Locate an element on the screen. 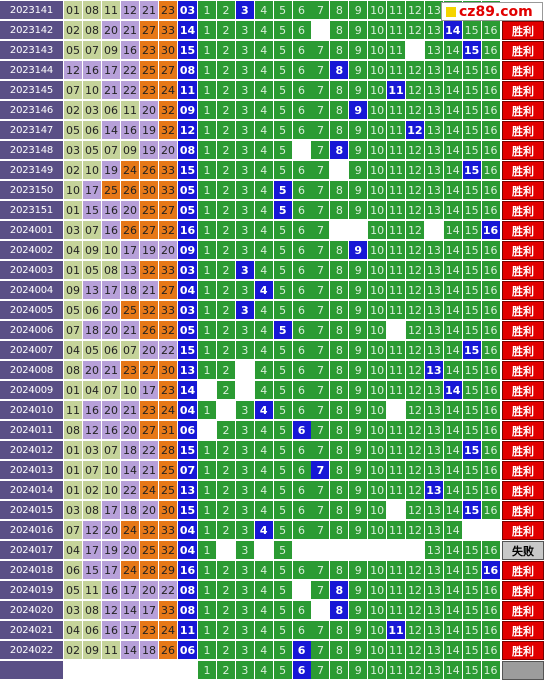  issue-number: 2024017 is located at coordinates (32, 550).